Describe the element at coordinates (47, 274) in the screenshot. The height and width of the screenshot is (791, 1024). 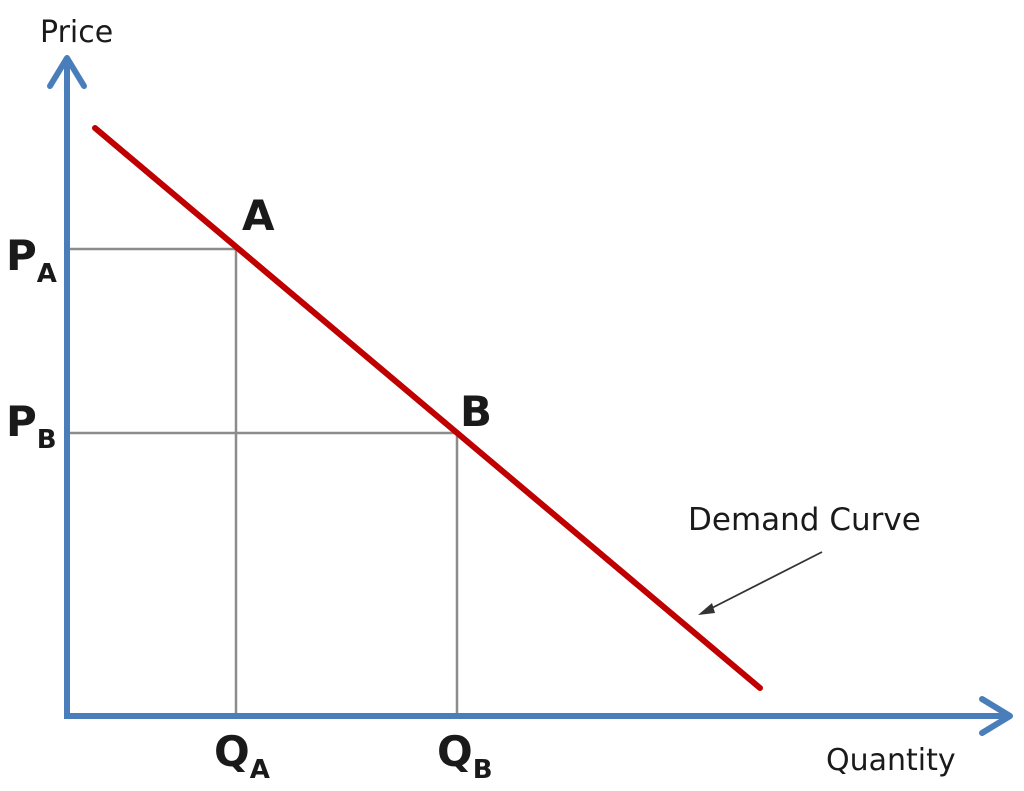
I see `price-tick-pa-sub: A` at that location.